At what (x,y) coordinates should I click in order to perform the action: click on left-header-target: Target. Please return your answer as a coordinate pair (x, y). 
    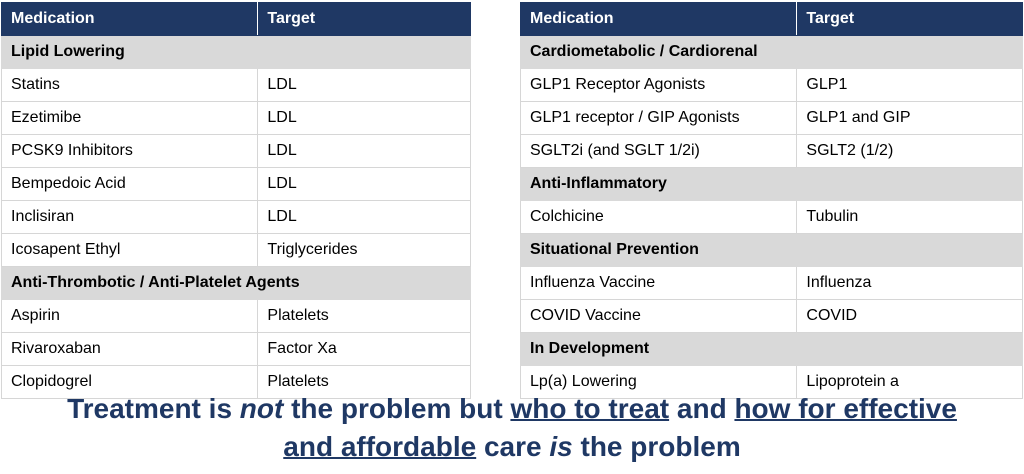
    Looking at the image, I should click on (364, 19).